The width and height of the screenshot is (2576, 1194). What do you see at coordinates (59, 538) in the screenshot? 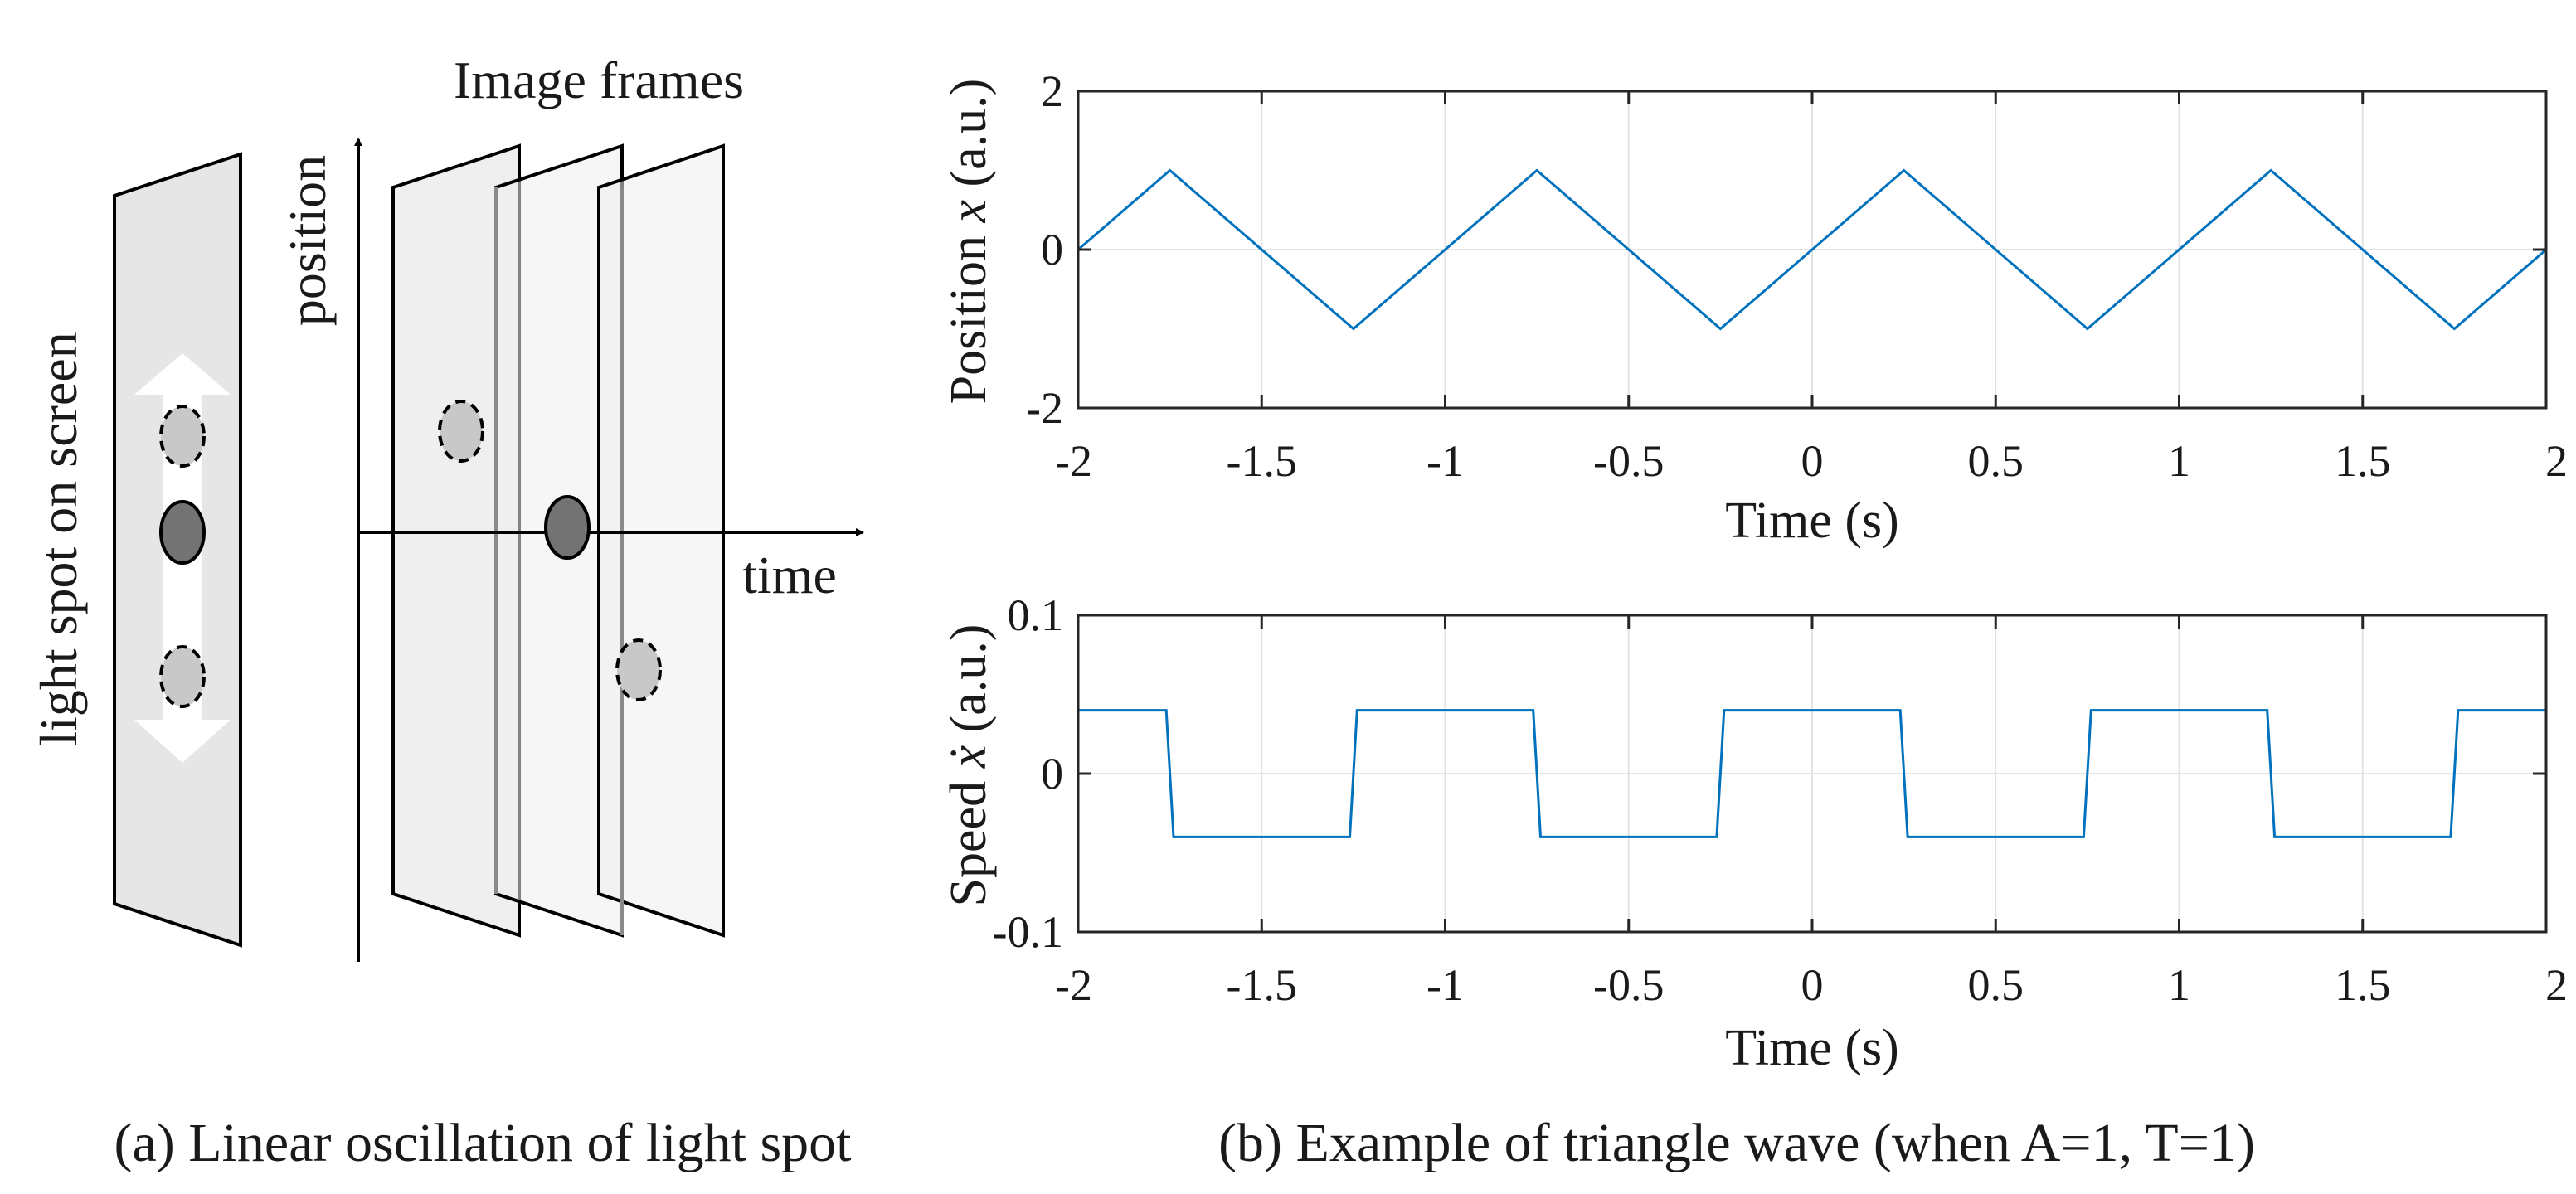
I see `screen-label: light spot on screen` at bounding box center [59, 538].